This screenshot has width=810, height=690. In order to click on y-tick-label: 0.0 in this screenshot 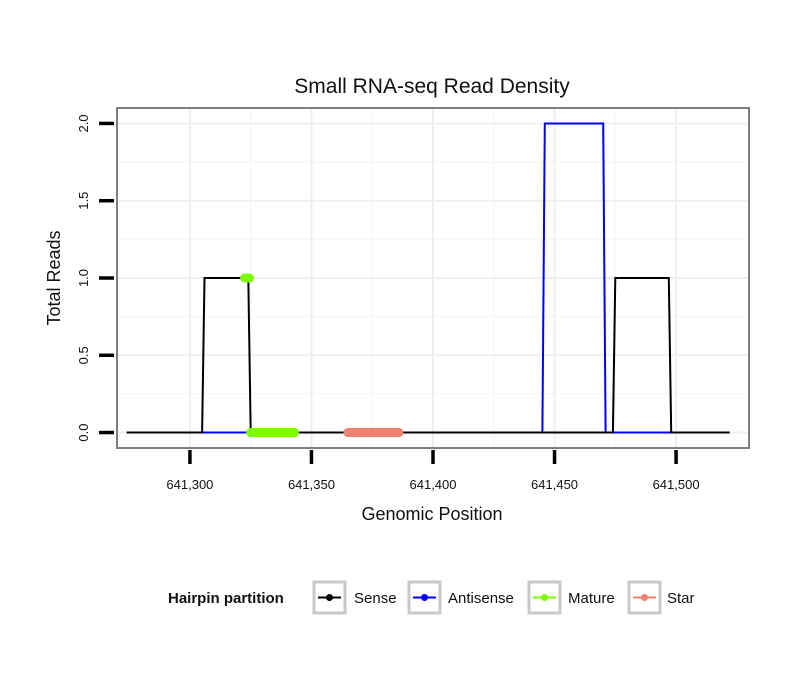, I will do `click(83, 433)`.